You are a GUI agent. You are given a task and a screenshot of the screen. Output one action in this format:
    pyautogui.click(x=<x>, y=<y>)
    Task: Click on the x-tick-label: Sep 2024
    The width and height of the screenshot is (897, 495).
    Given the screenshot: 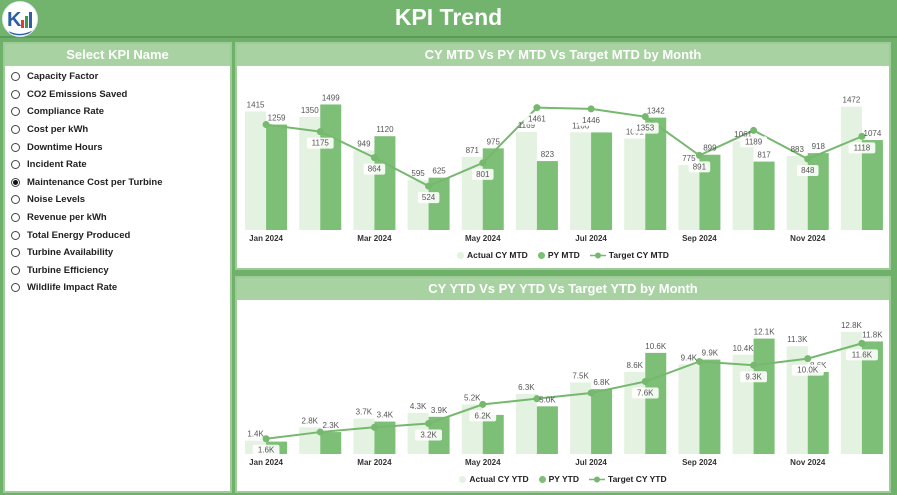 What is the action you would take?
    pyautogui.click(x=699, y=238)
    